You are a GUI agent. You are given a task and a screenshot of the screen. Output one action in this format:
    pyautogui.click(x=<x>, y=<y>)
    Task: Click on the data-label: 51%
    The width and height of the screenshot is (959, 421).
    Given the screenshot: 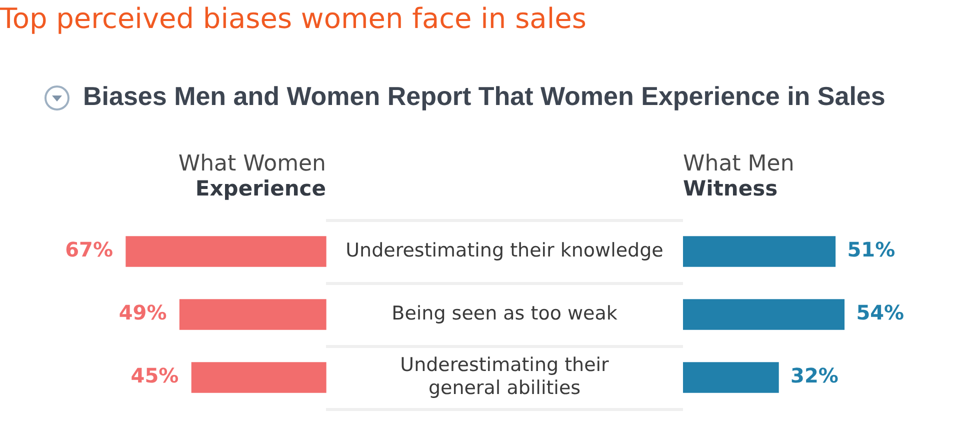 What is the action you would take?
    pyautogui.click(x=871, y=250)
    